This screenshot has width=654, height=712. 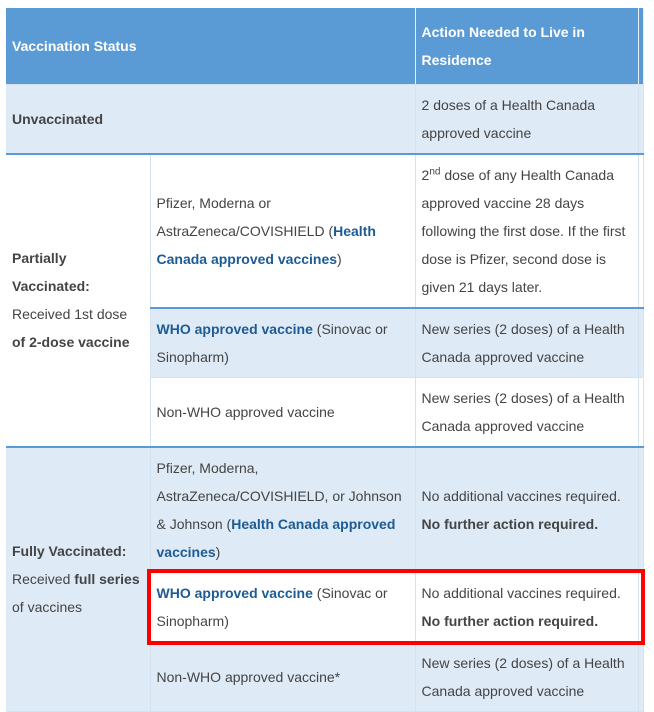 I want to click on unvaccinated-text: Unvaccinated, so click(x=58, y=118).